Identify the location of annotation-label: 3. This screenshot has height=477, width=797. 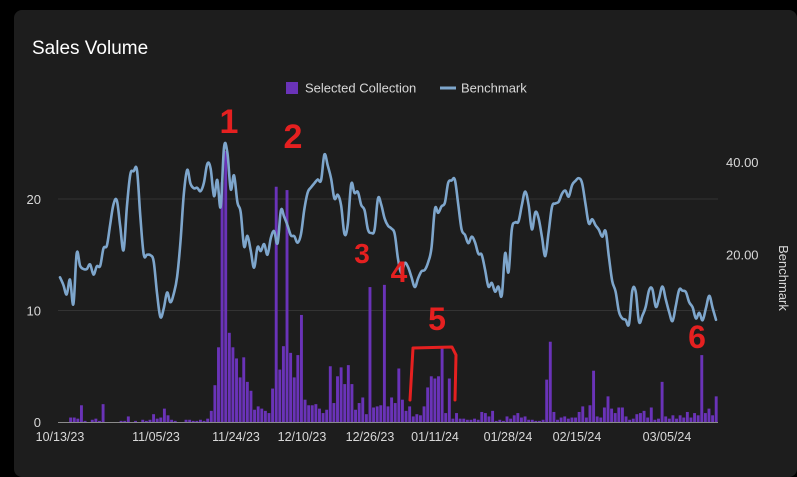
(362, 253).